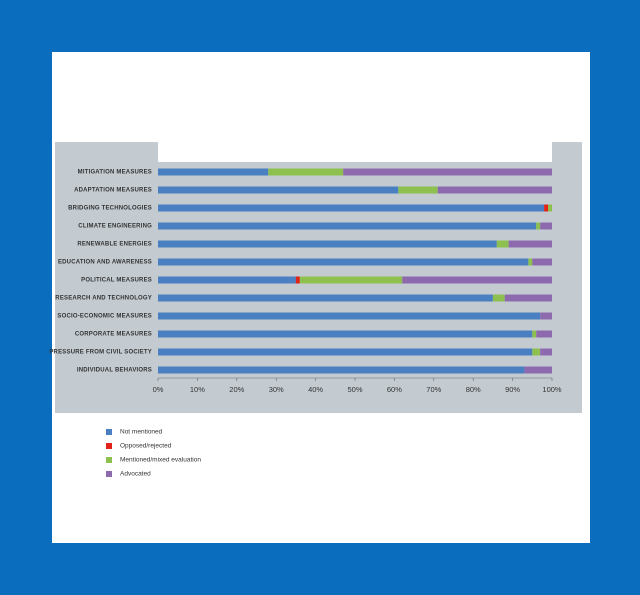 The image size is (640, 595). What do you see at coordinates (103, 299) in the screenshot?
I see `category-label: RESEARCH AND TECHNOLOGY` at bounding box center [103, 299].